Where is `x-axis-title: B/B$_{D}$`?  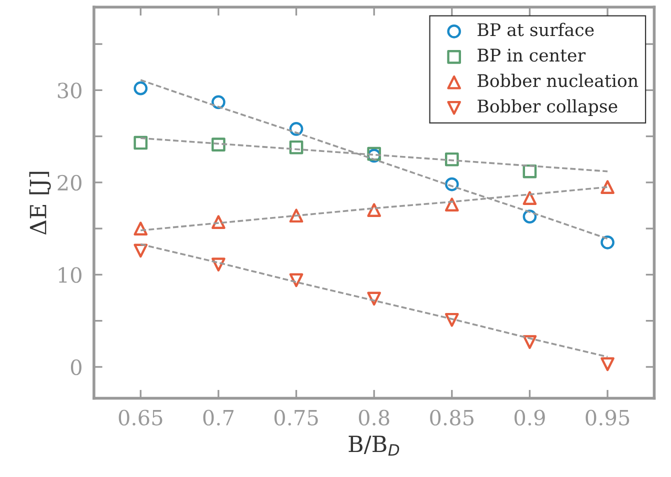
x-axis-title: B/B$_{D}$ is located at coordinates (374, 446).